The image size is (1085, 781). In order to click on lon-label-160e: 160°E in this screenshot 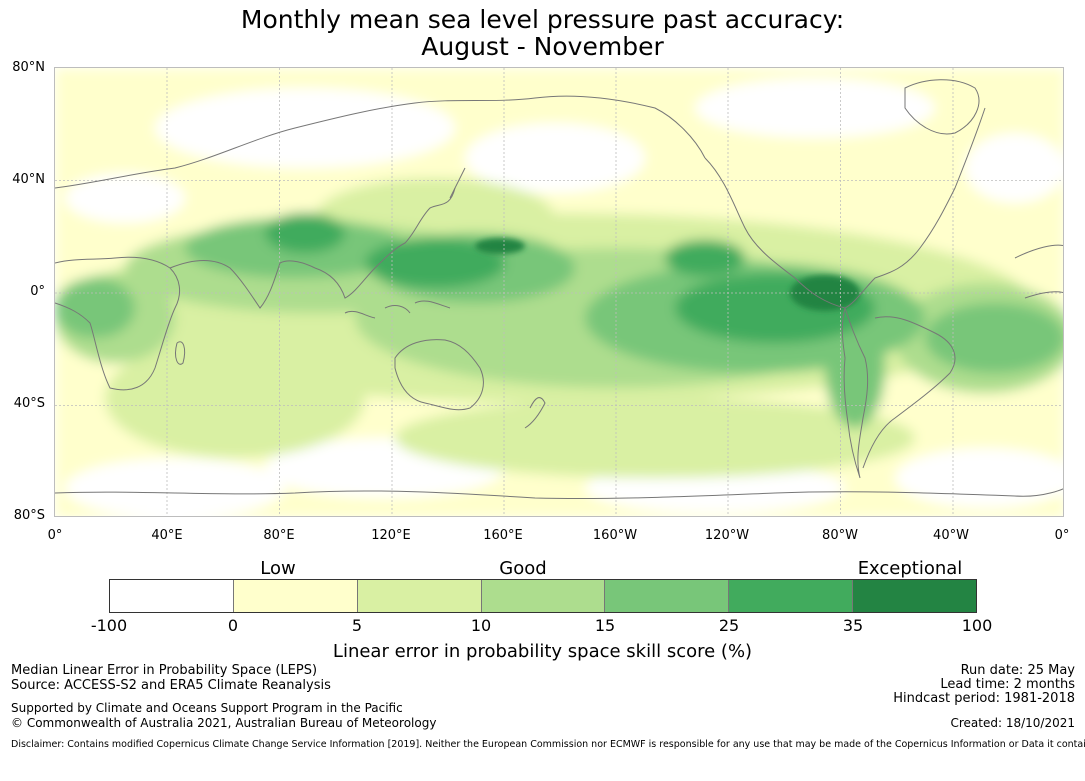, I will do `click(503, 535)`.